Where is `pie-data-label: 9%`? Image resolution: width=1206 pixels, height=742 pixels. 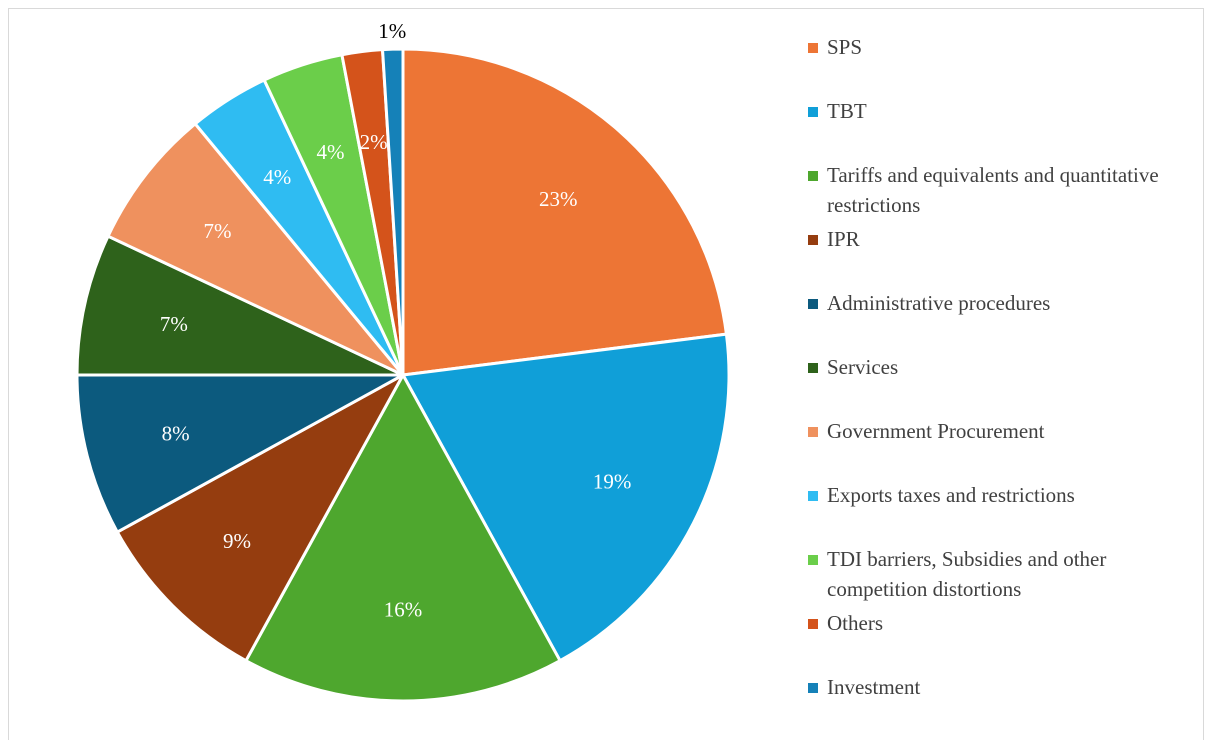 pie-data-label: 9% is located at coordinates (237, 541).